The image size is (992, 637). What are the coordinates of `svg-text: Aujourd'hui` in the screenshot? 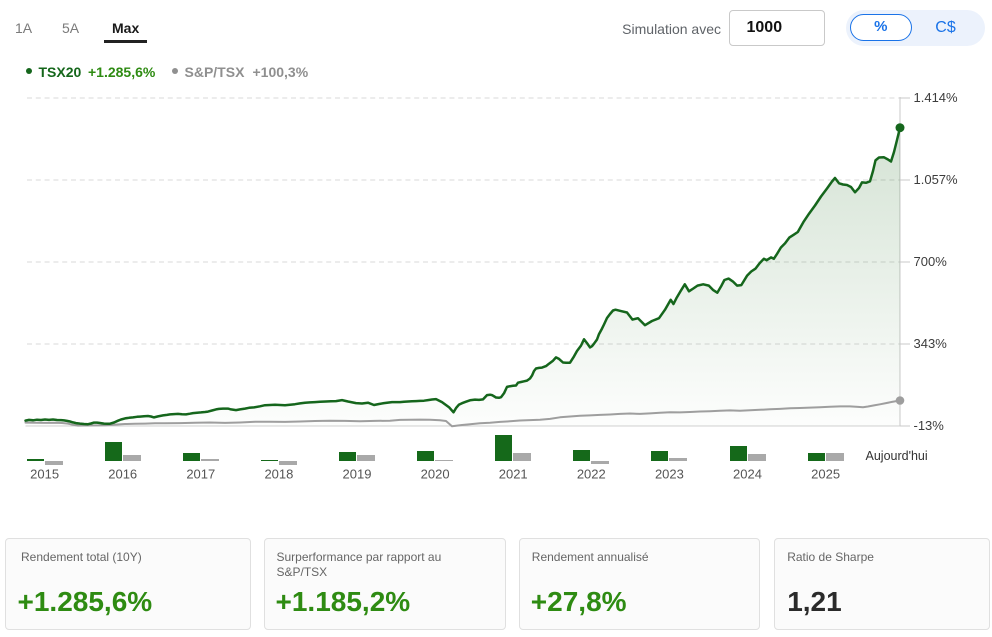 It's located at (897, 456).